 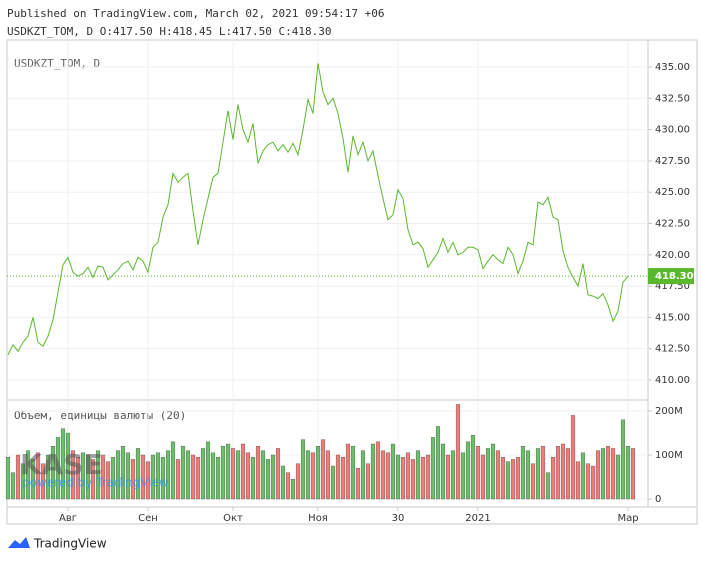 I want to click on last-price-label: 418.30, so click(x=674, y=276).